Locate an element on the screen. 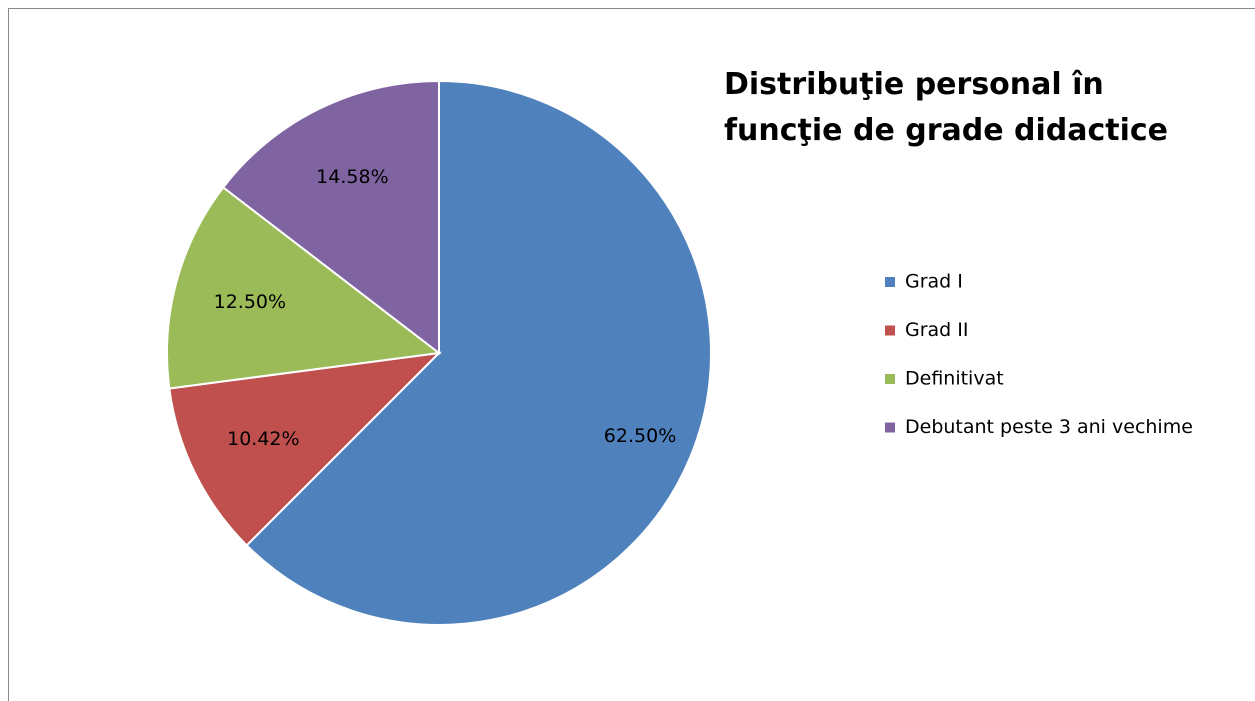  data-label: 12.50% is located at coordinates (250, 302).